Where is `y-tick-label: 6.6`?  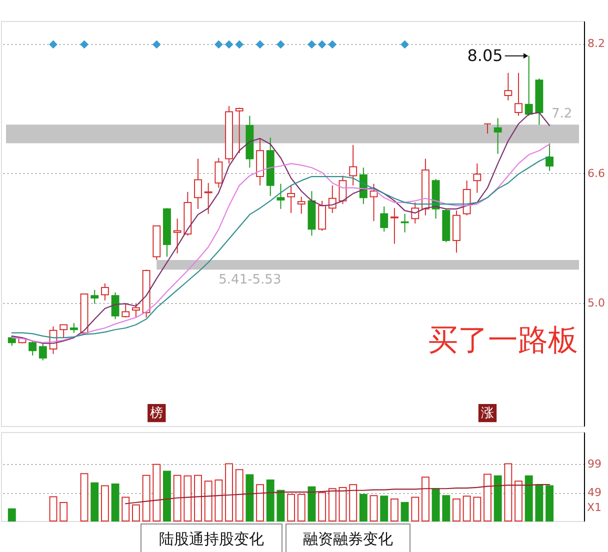
y-tick-label: 6.6 is located at coordinates (596, 173).